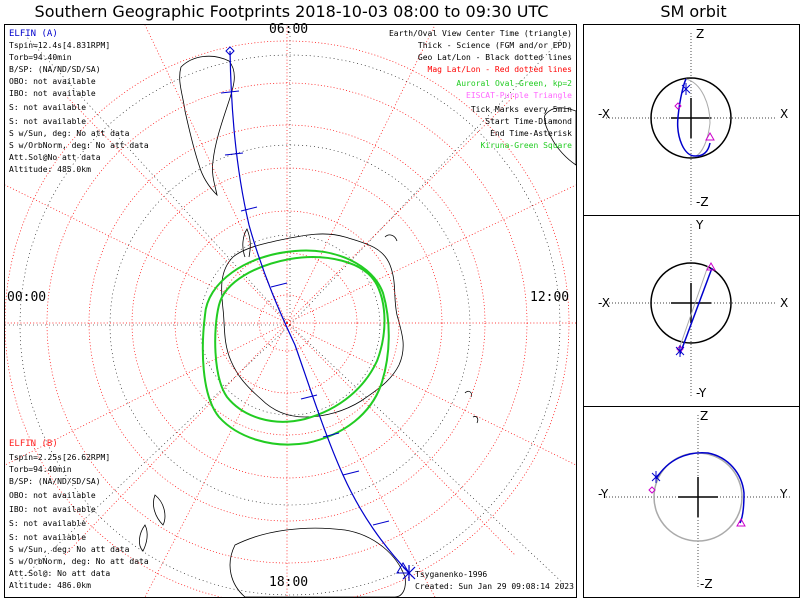 The image size is (800, 601). What do you see at coordinates (60, 457) in the screenshot?
I see `elfin-b-line: Tspin=2.25s[26.62RPM]` at bounding box center [60, 457].